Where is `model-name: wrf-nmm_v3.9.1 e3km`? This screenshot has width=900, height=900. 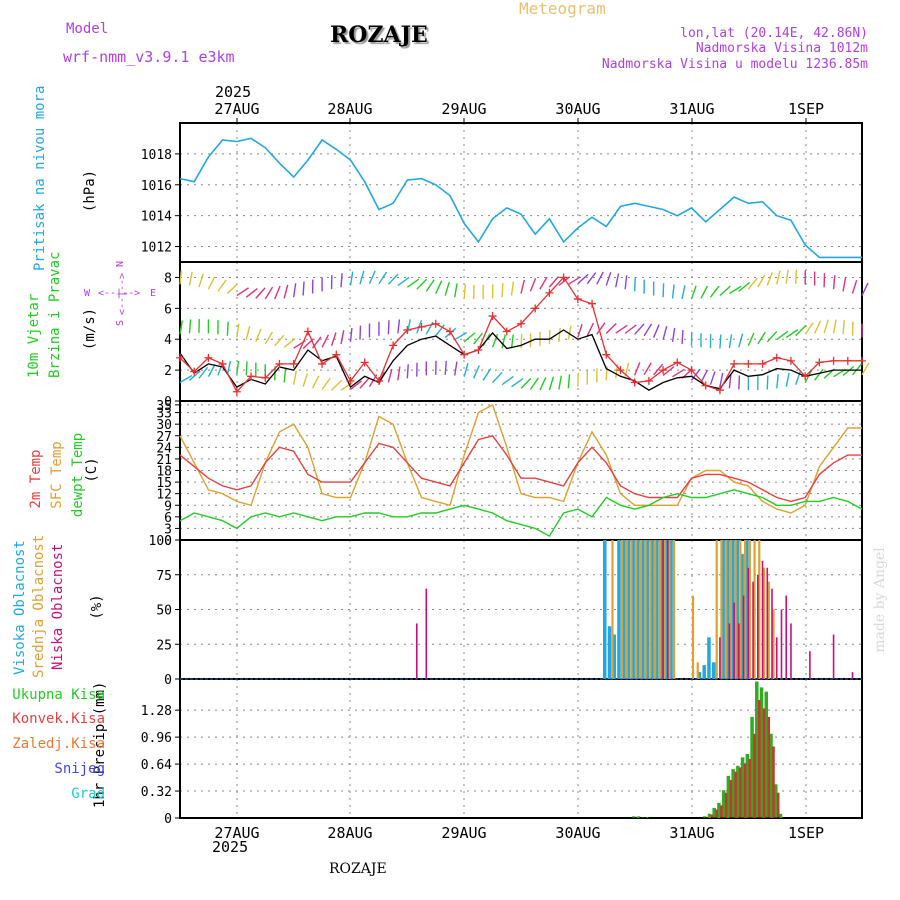
model-name: wrf-nmm_v3.9.1 e3km is located at coordinates (149, 57).